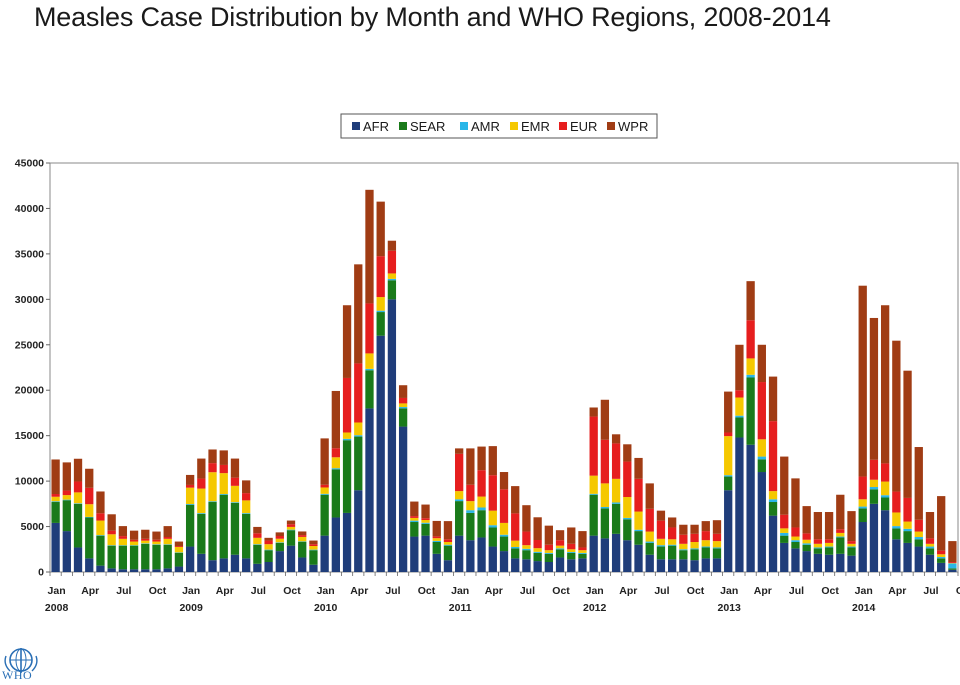  I want to click on x-tick-label: Jul, so click(123, 591).